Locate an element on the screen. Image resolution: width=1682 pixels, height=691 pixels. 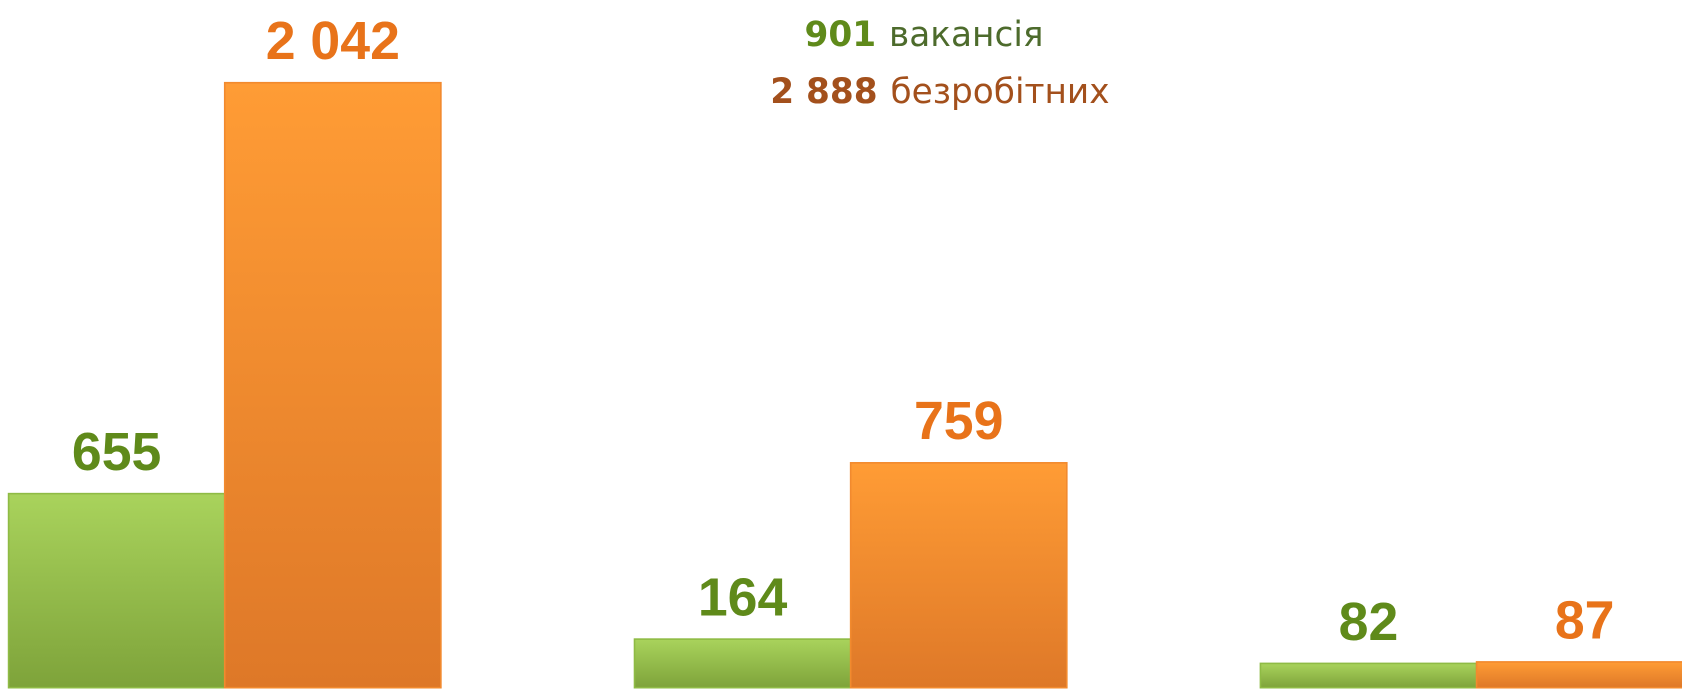
annotation: 2 888 безробітних is located at coordinates (939, 92).